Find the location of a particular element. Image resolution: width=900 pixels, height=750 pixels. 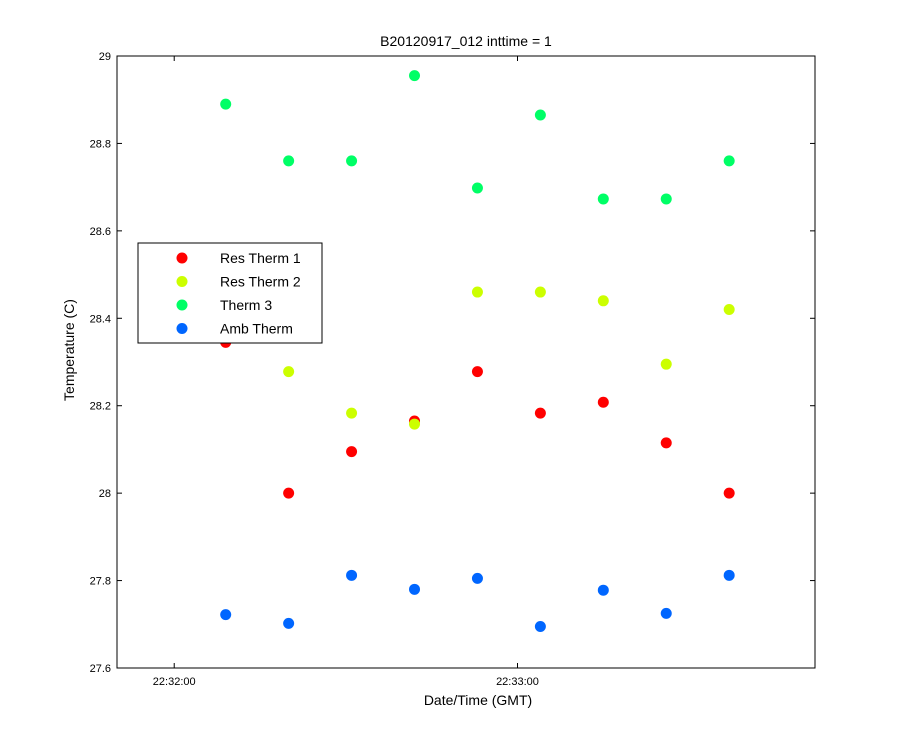

y-tick-label: 28.4 is located at coordinates (100, 319).